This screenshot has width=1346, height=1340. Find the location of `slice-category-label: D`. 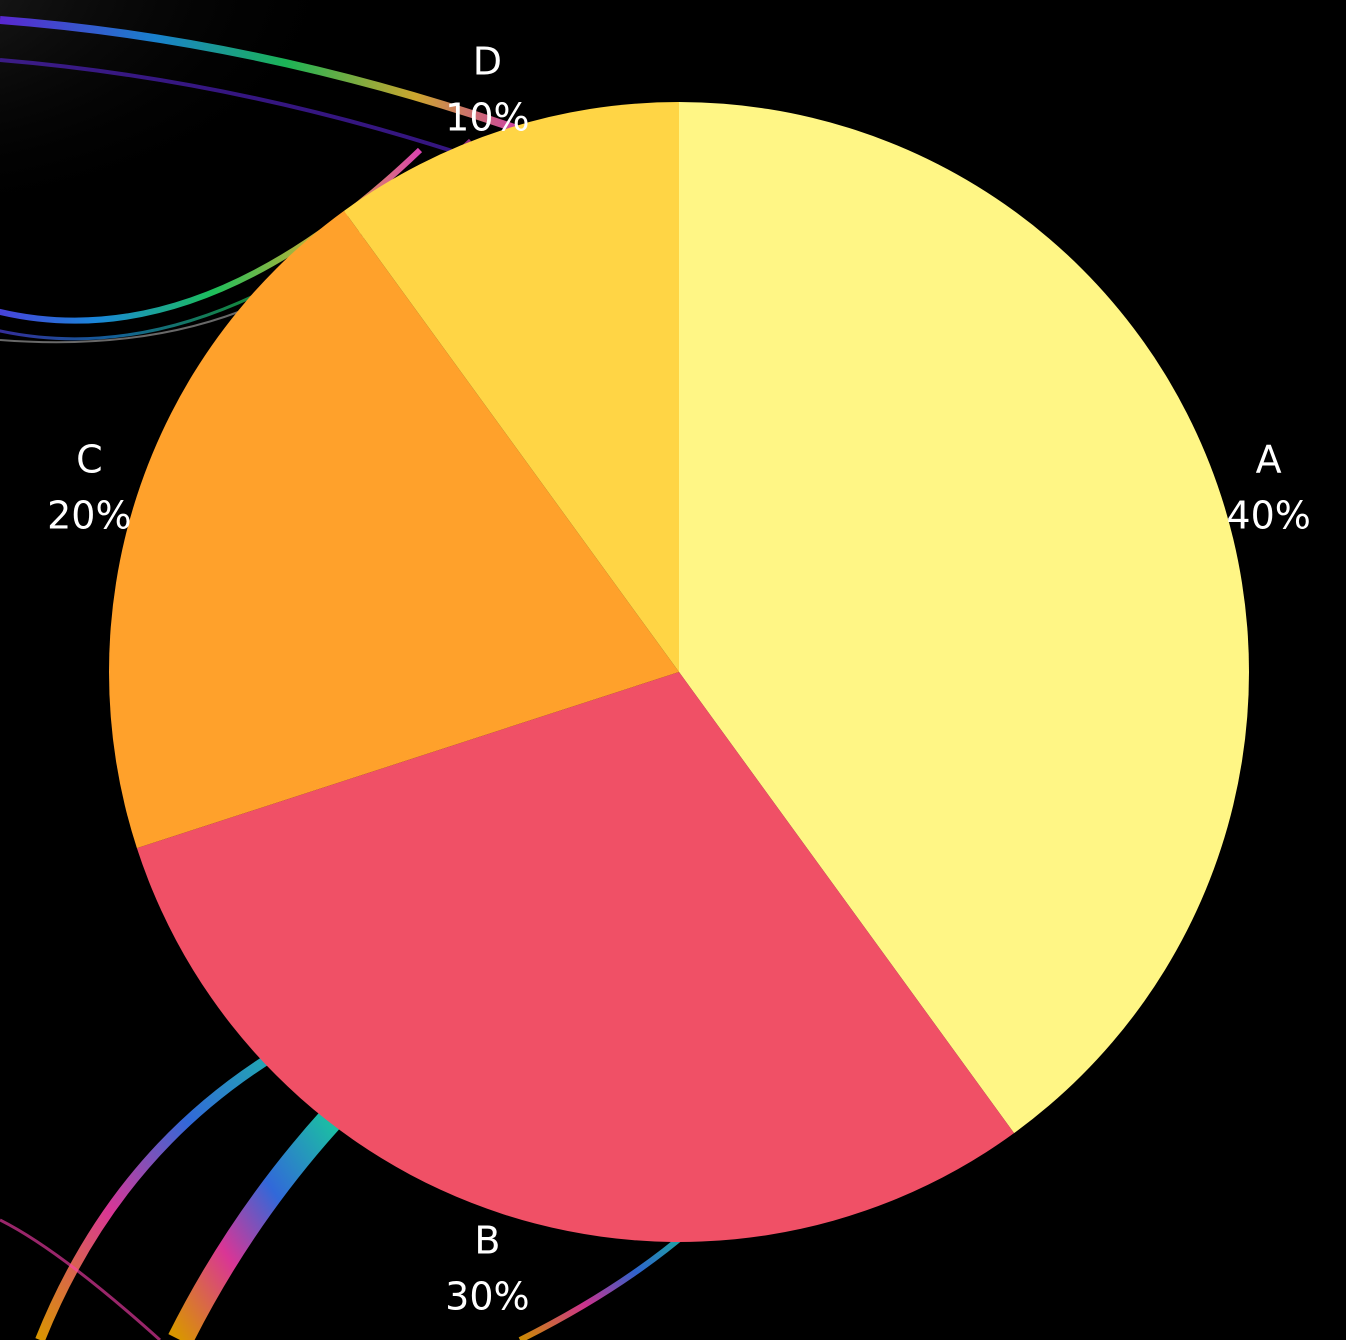

slice-category-label: D is located at coordinates (487, 61).